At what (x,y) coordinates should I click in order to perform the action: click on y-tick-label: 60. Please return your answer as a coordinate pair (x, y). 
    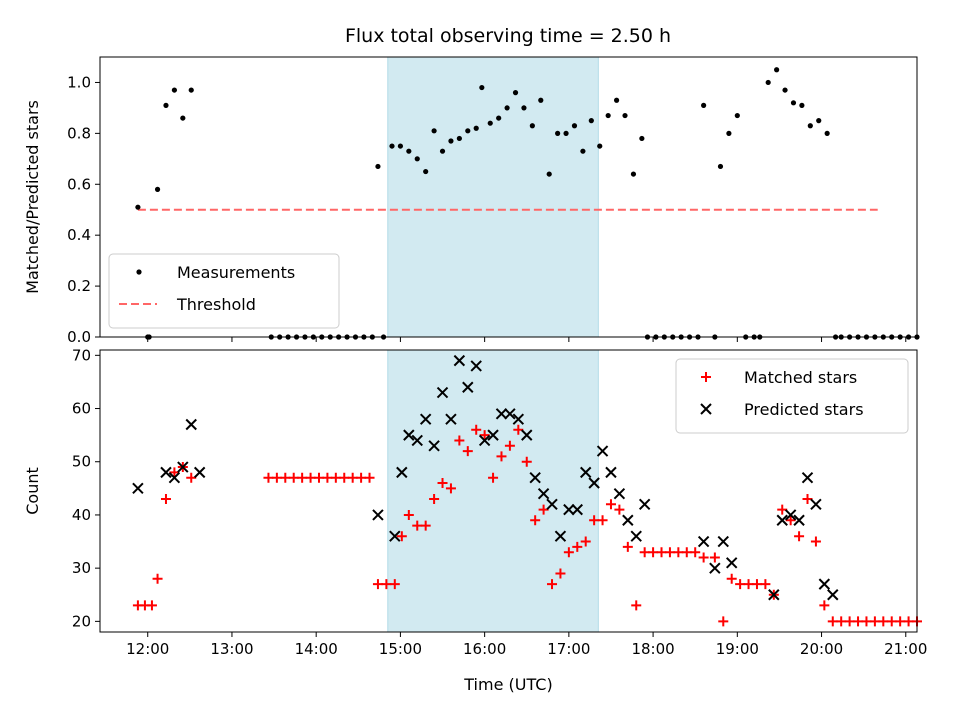
    Looking at the image, I should click on (81, 409).